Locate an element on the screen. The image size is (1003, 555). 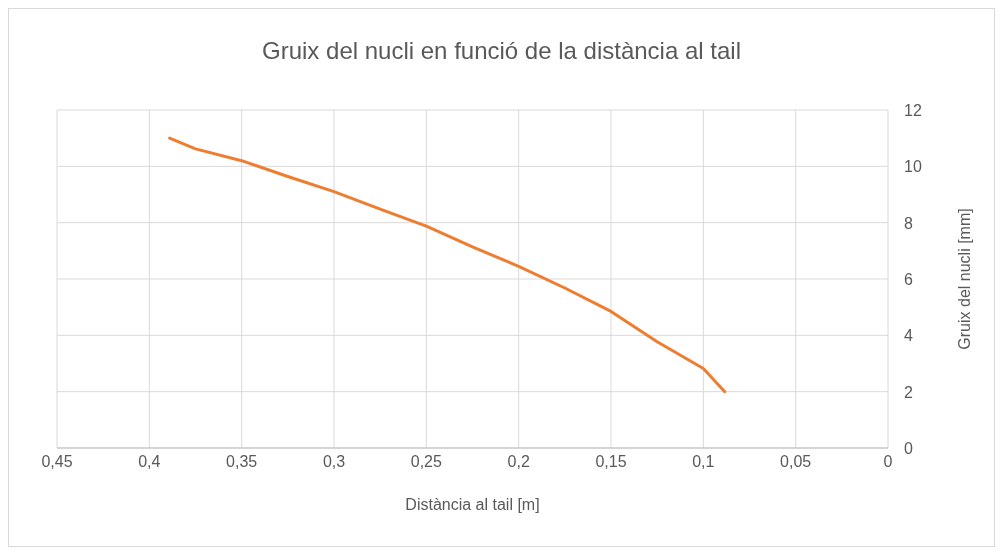
chart-title: Gruix del nucli en funció de la distància al tail is located at coordinates (501, 51).